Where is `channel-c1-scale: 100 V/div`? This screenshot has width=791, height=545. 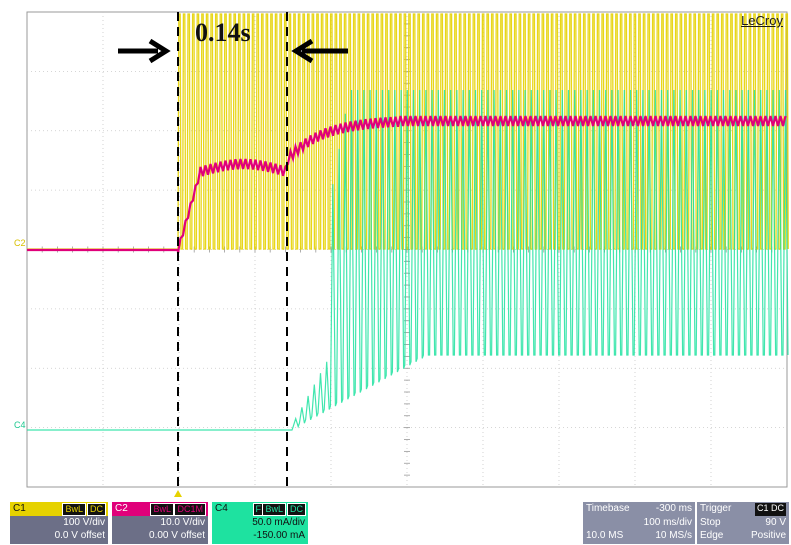
channel-c1-scale: 100 V/div is located at coordinates (84, 522).